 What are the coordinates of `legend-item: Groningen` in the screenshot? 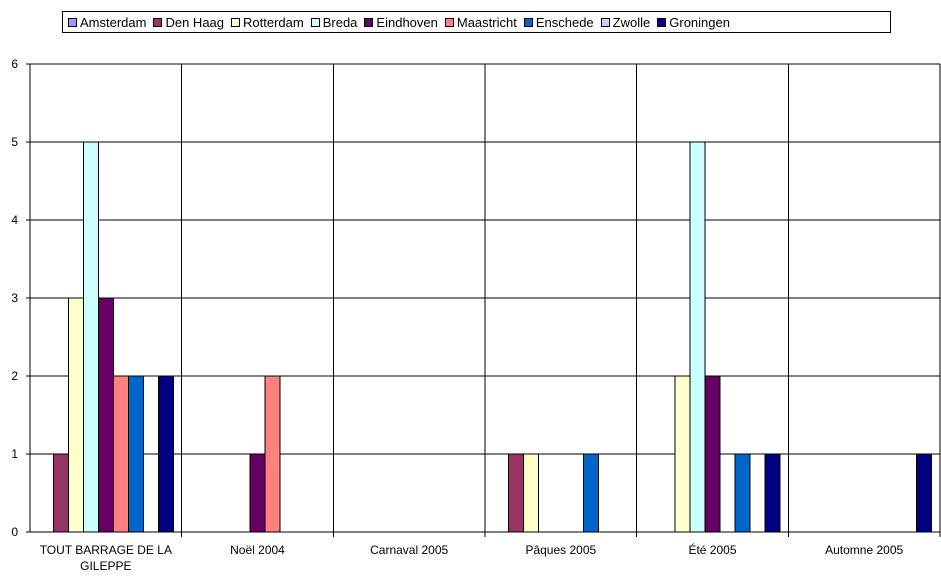 It's located at (693, 22).